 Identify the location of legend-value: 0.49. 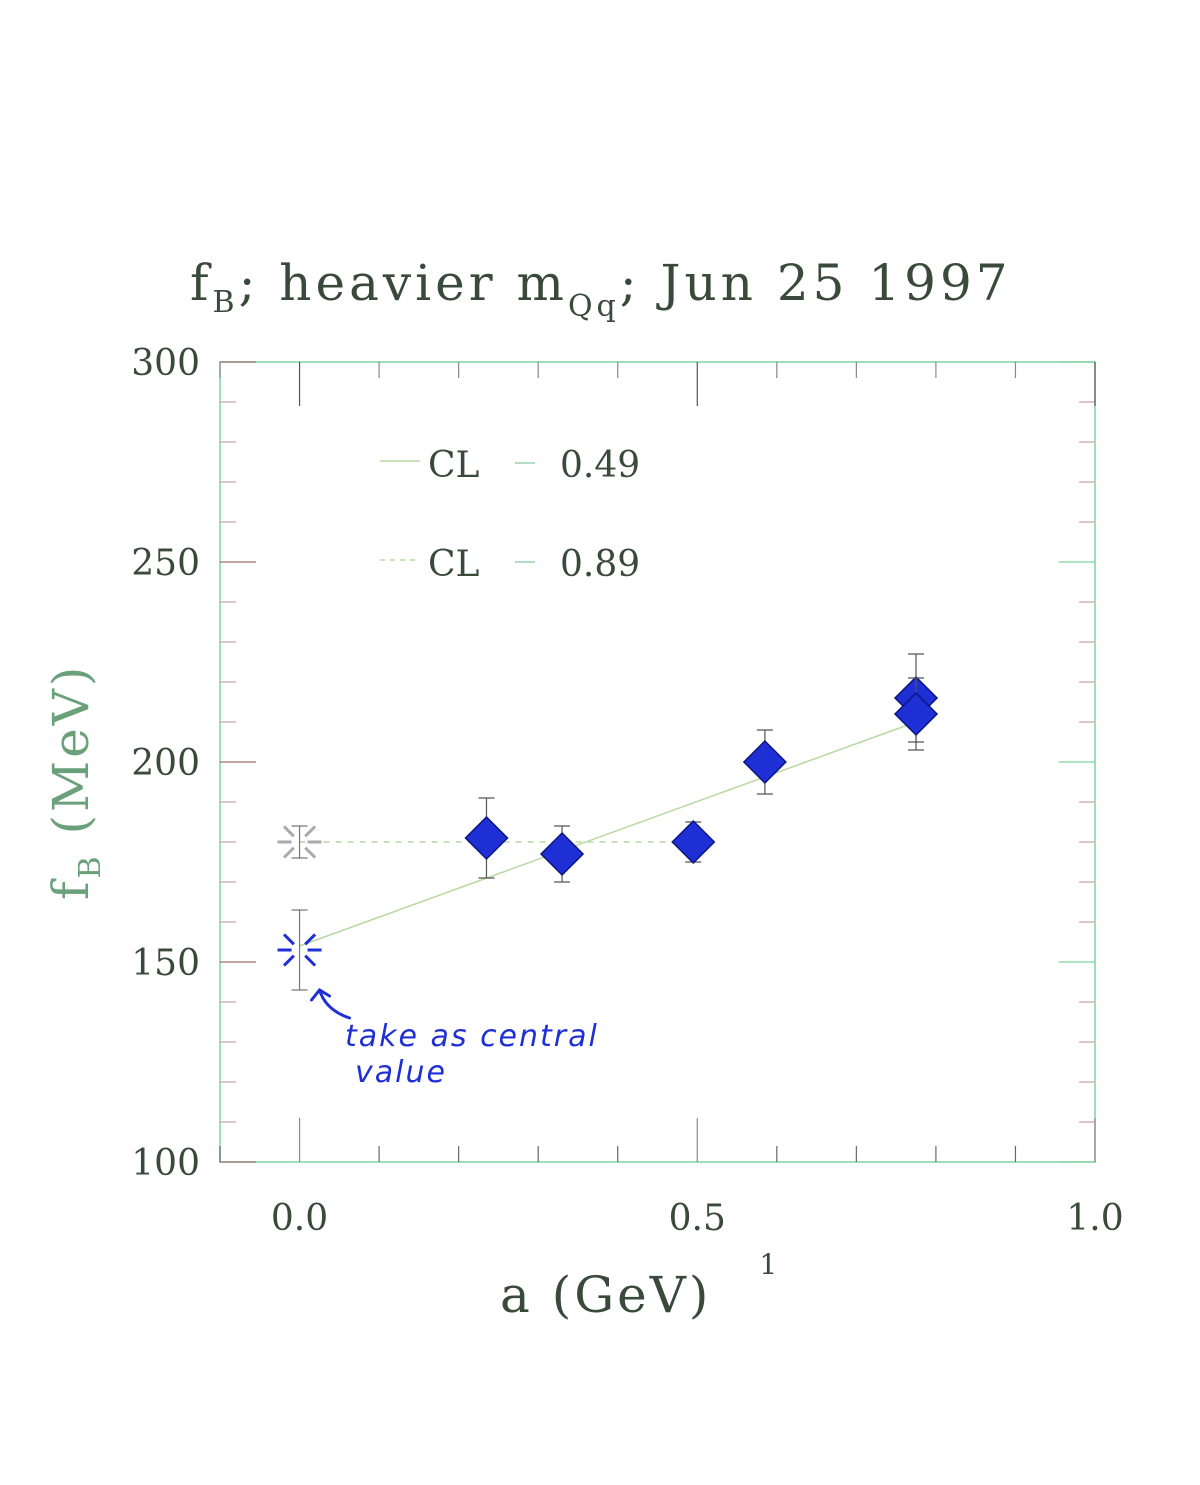
(600, 465).